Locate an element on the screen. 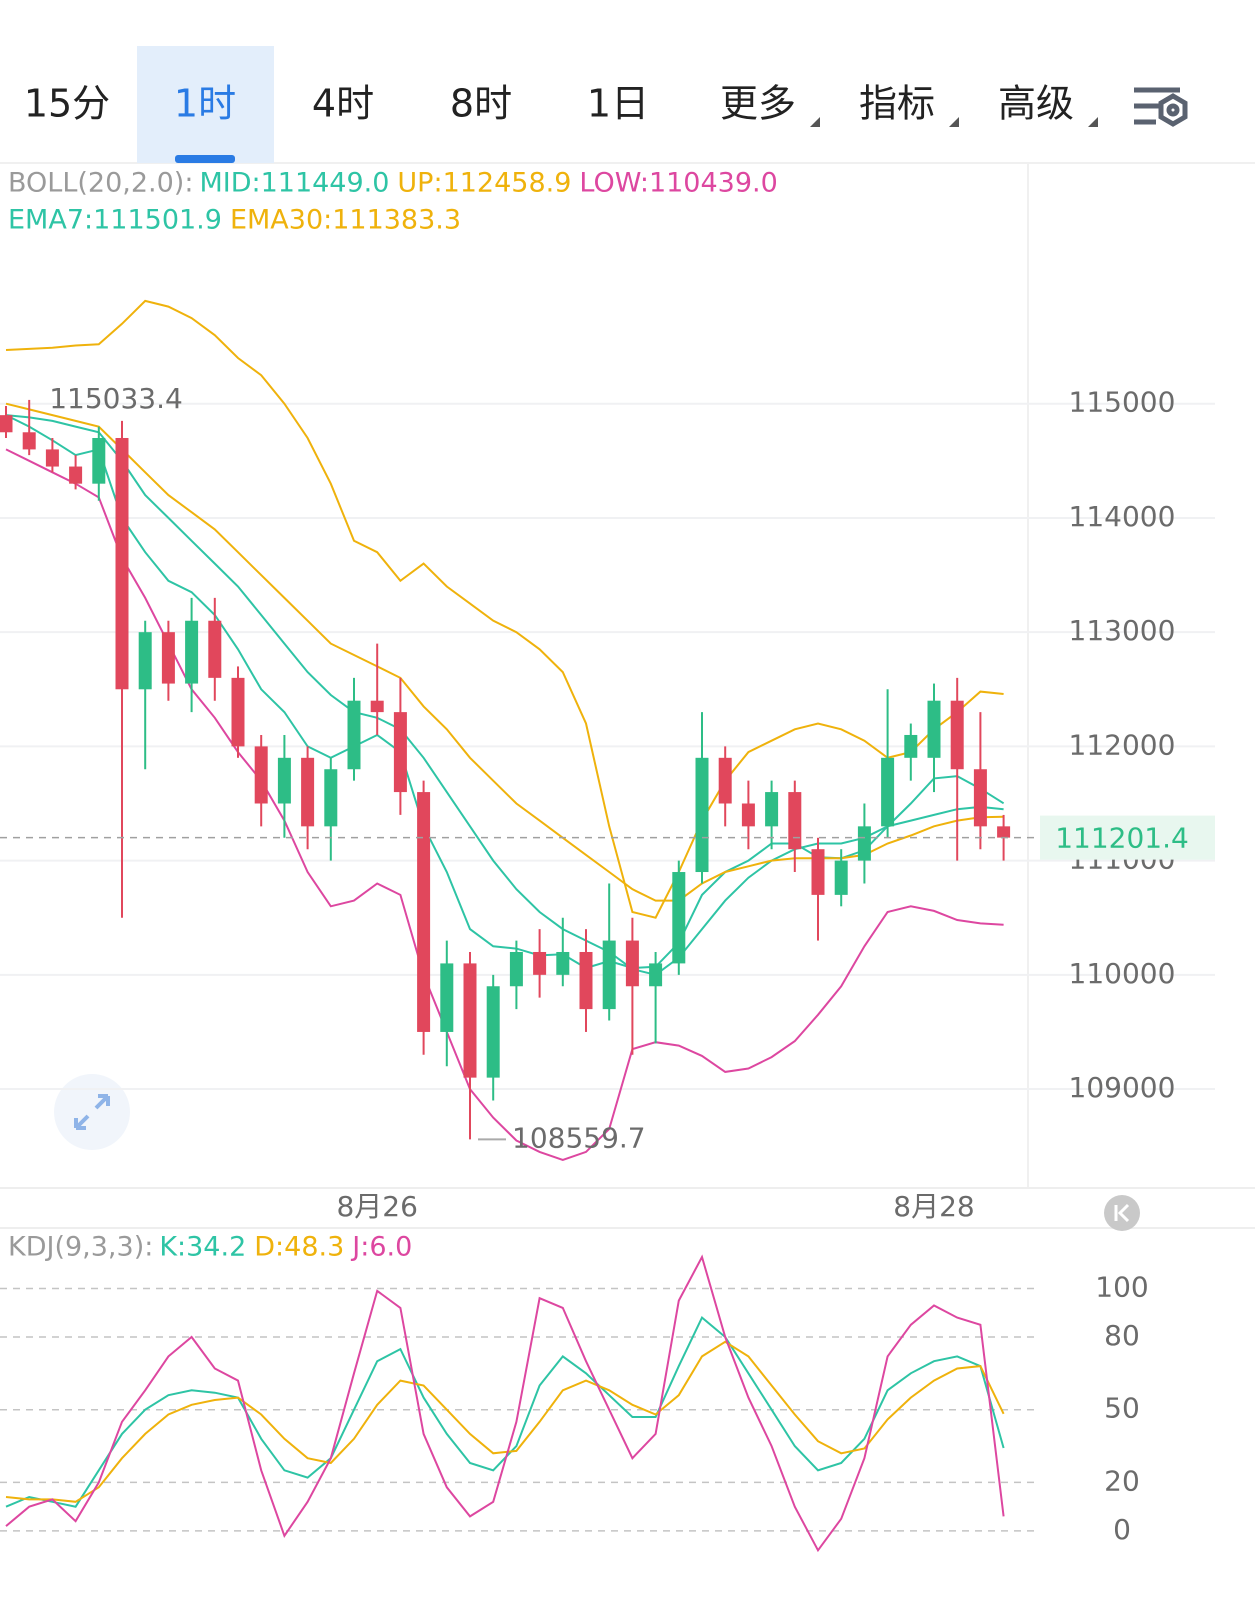 The image size is (1255, 1615). y-tick-label: 112000 is located at coordinates (1122, 744).